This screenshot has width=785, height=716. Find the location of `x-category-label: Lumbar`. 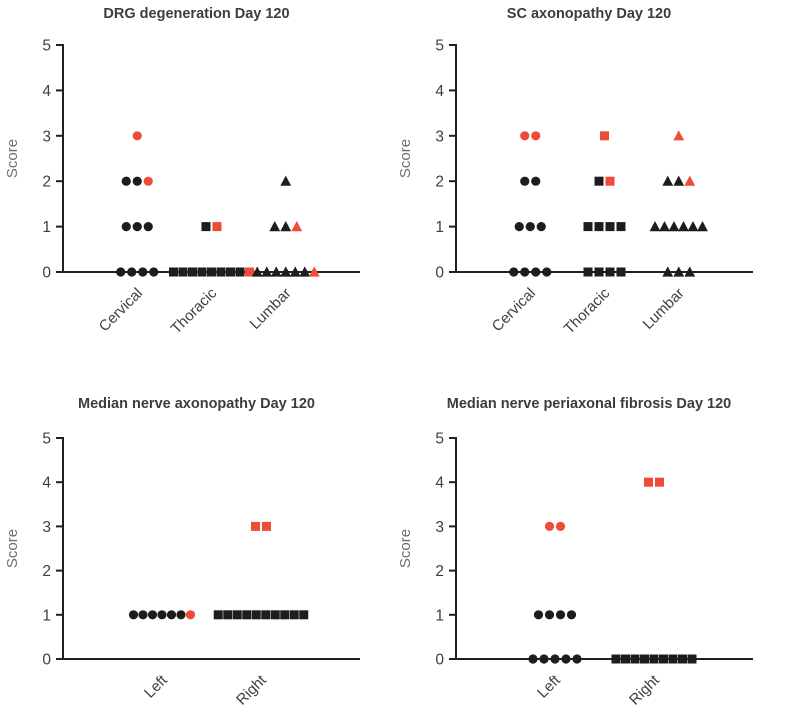

x-category-label: Lumbar is located at coordinates (271, 309).